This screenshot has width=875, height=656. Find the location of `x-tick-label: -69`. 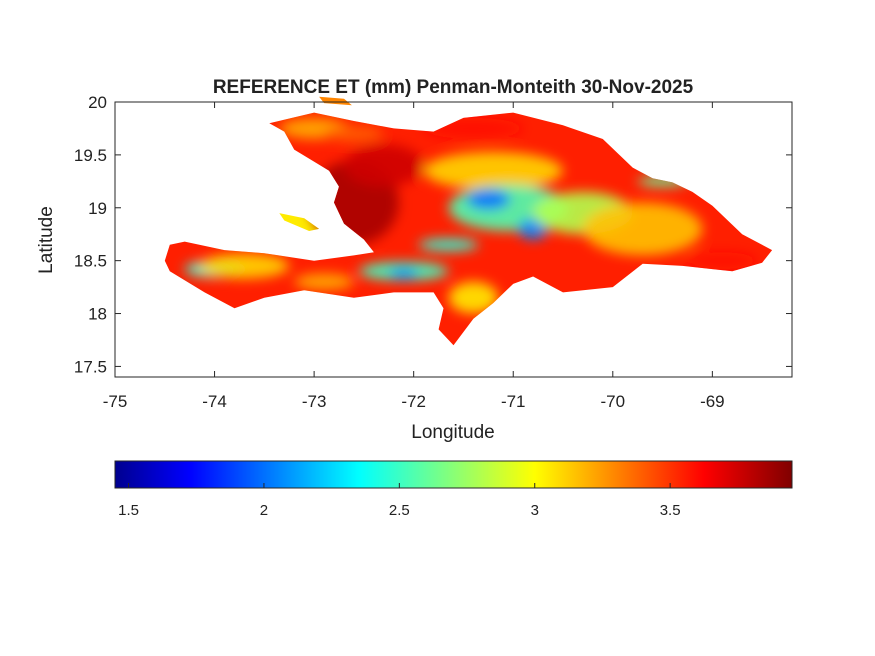

x-tick-label: -69 is located at coordinates (712, 401).